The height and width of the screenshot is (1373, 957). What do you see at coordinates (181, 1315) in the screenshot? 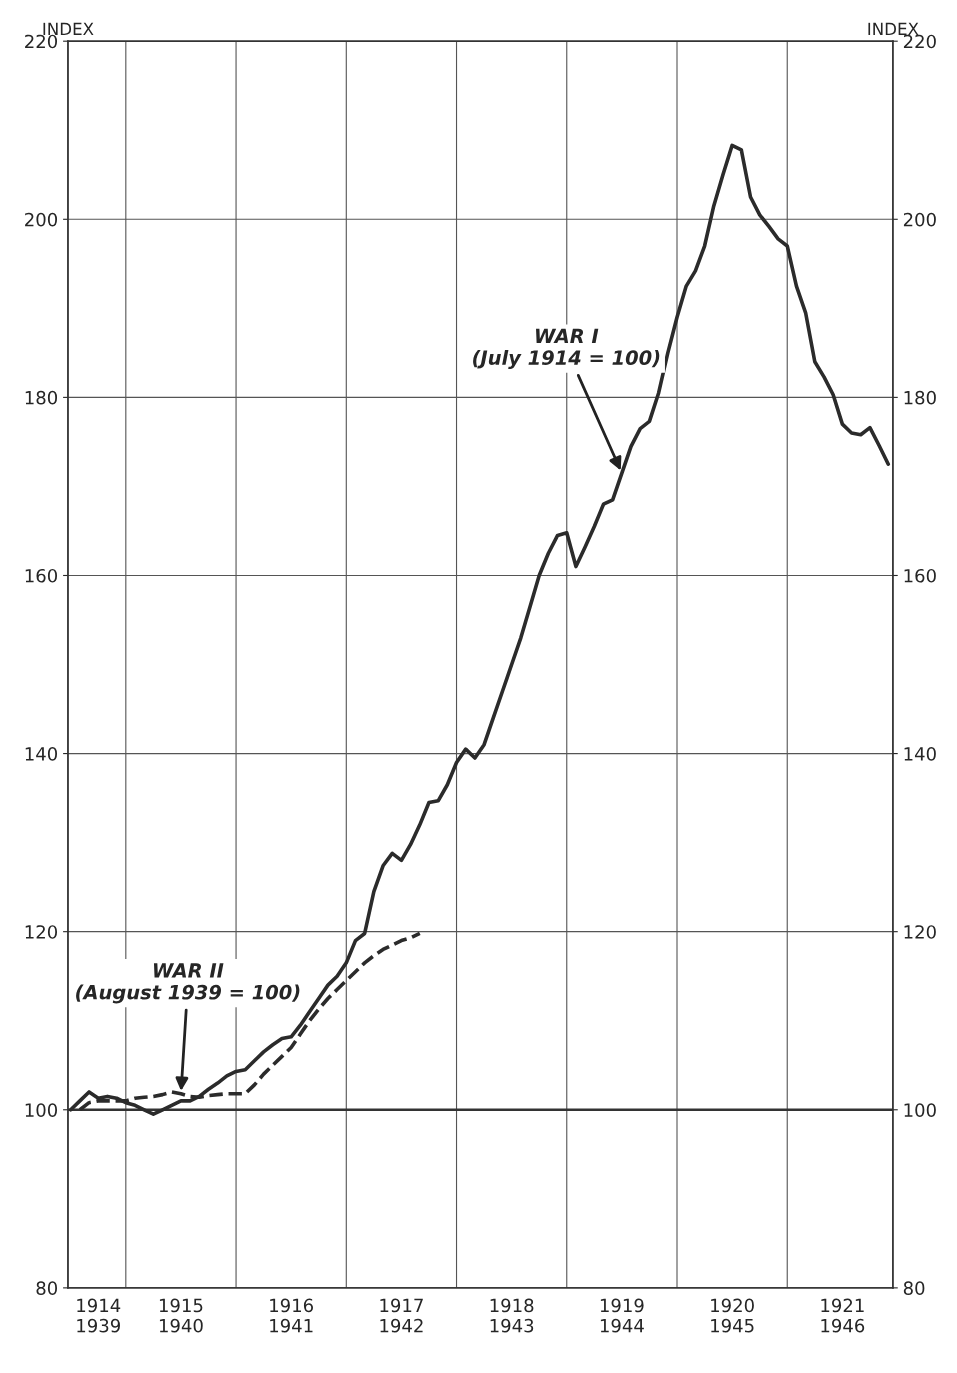
I see `x-tick-label: 1915 1940` at bounding box center [181, 1315].